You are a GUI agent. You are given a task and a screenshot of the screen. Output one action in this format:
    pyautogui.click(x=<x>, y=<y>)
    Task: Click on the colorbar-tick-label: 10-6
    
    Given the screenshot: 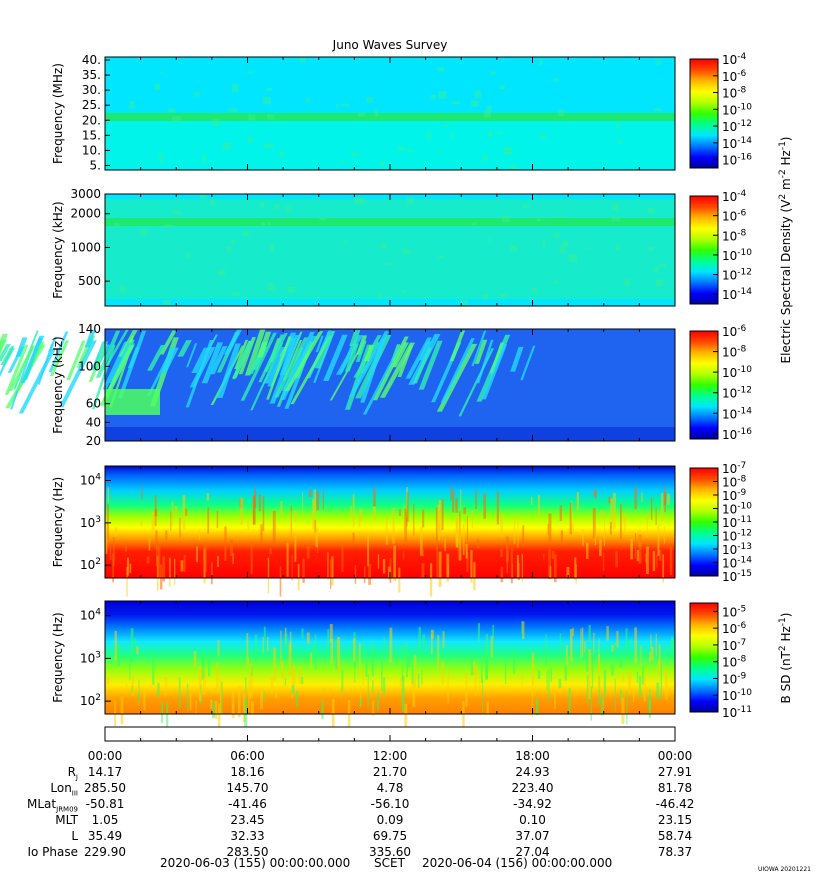 What is the action you would take?
    pyautogui.click(x=734, y=76)
    